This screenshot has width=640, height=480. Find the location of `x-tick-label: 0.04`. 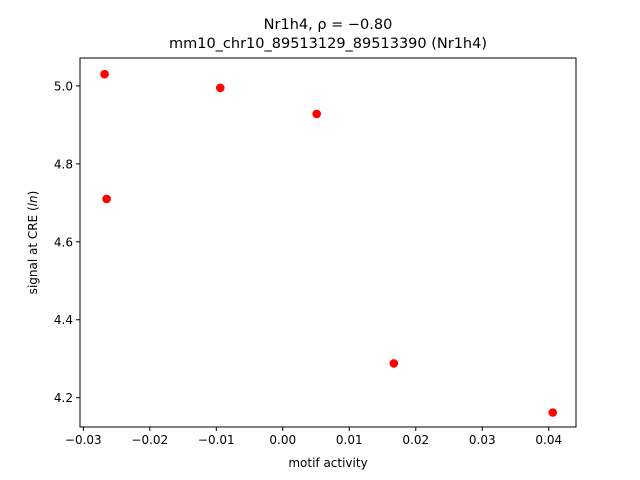

x-tick-label: 0.04 is located at coordinates (548, 440).